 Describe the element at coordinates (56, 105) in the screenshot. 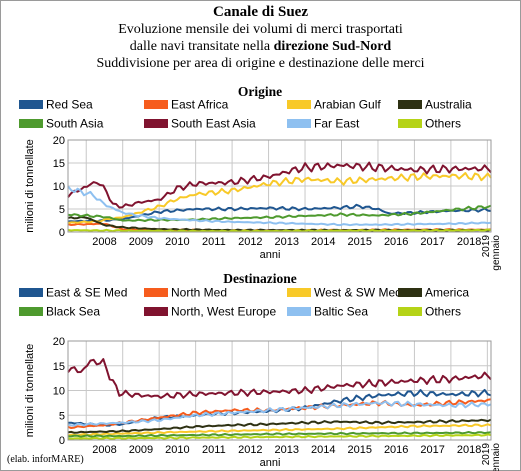

I see `legend-item-origine-red-sea: Red Sea` at that location.